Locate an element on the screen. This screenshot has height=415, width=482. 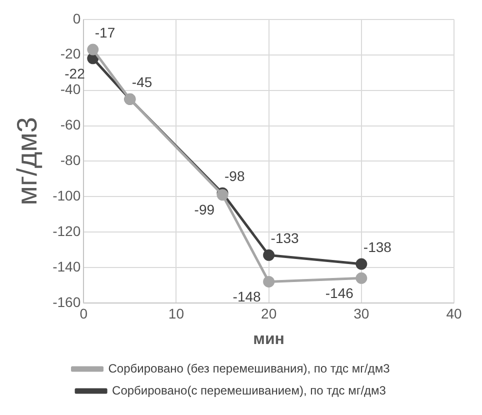
x-tick-label: 10 is located at coordinates (176, 313).